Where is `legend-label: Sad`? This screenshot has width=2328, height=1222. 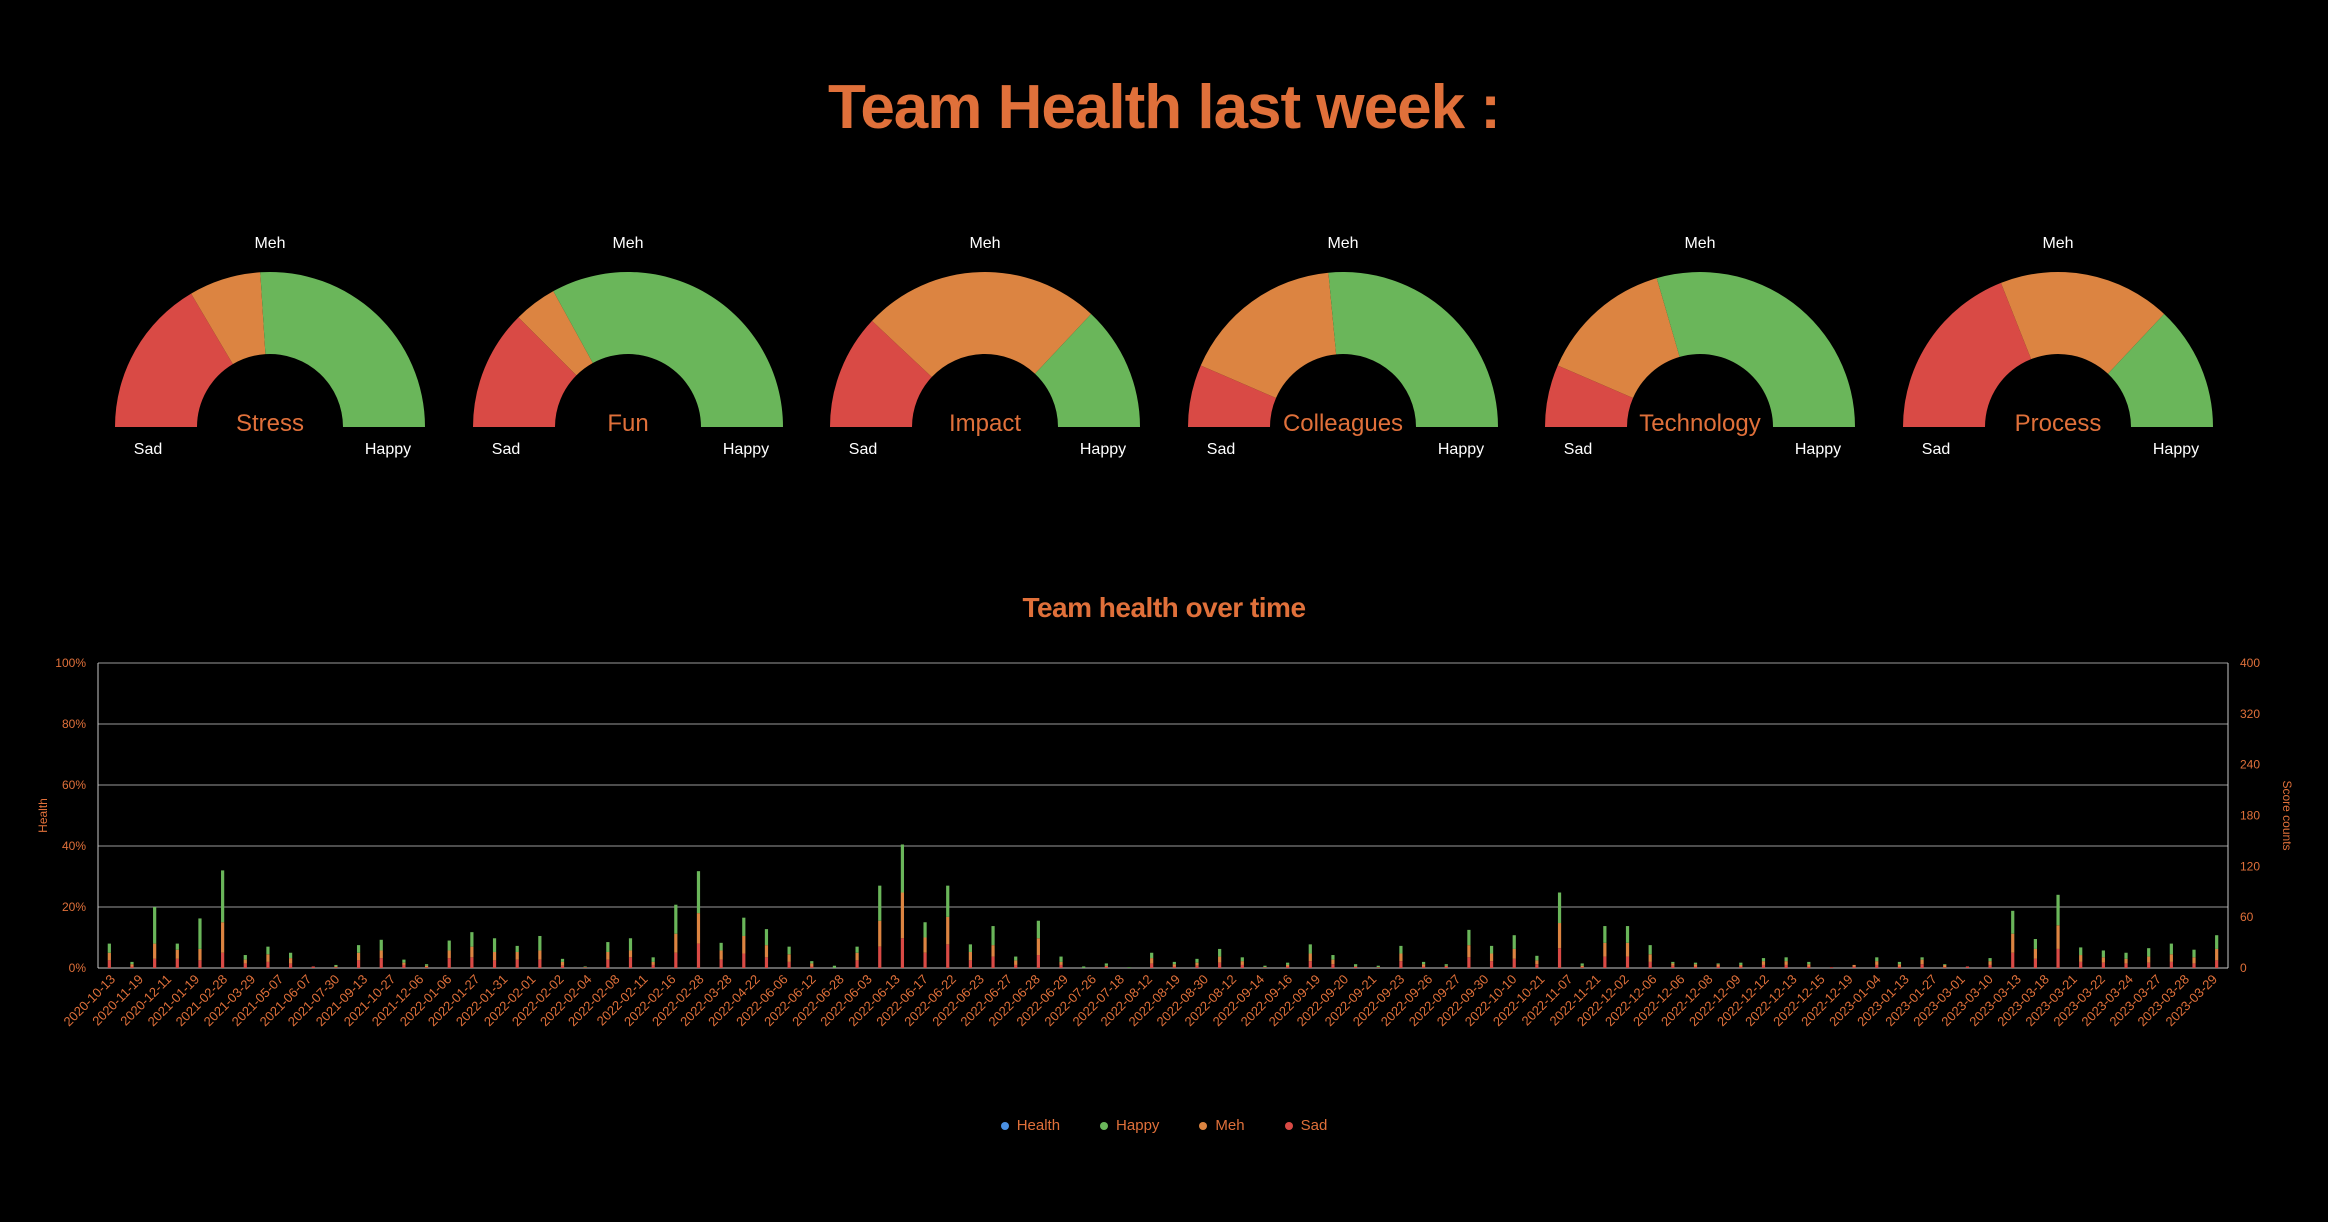 legend-label: Sad is located at coordinates (1314, 1125).